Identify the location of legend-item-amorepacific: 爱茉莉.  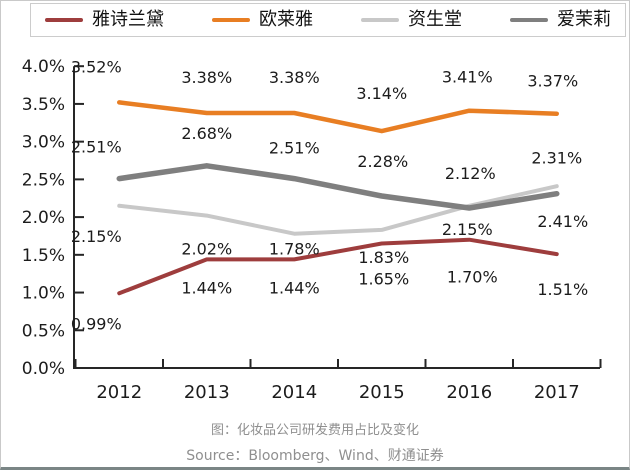
(560, 20).